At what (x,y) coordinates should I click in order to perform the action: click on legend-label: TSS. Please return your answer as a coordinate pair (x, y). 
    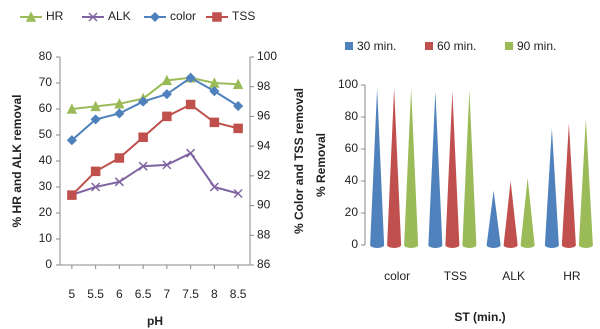
    Looking at the image, I should click on (243, 16).